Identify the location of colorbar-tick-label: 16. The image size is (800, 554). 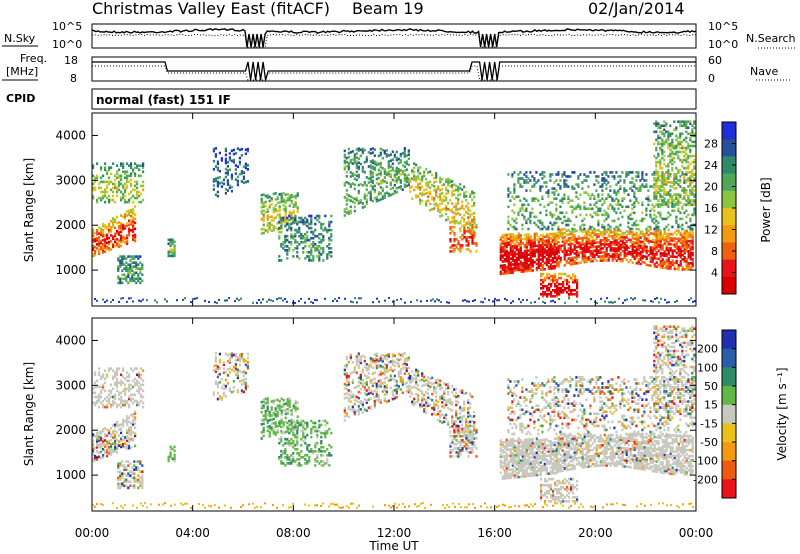
(711, 208).